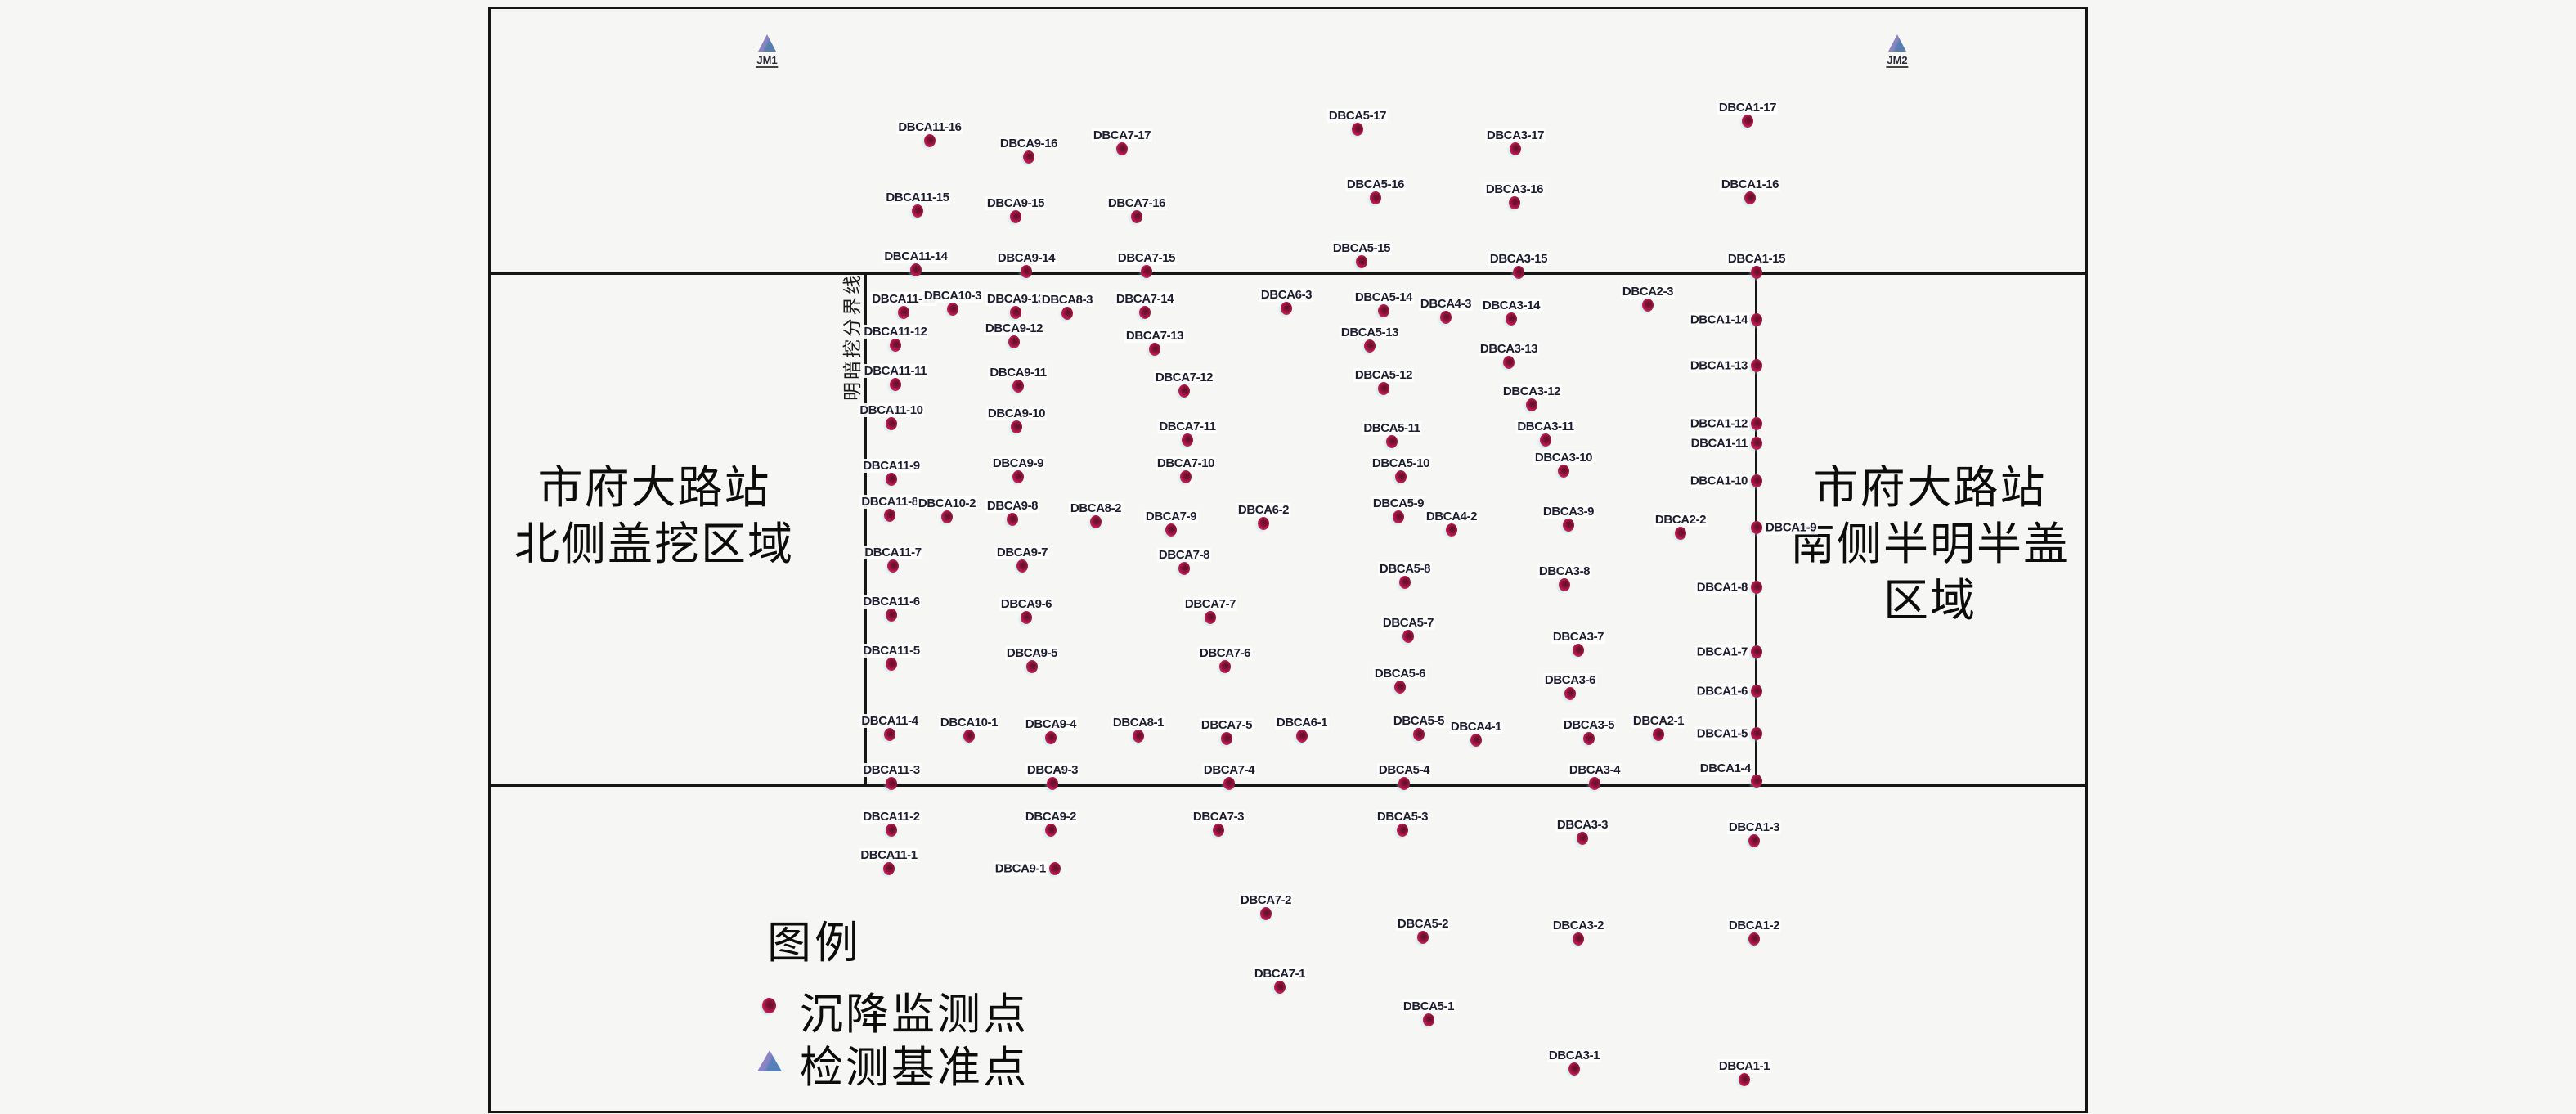 Image resolution: width=2576 pixels, height=1114 pixels. Describe the element at coordinates (1021, 869) in the screenshot. I see `point-label: DBCA9-1` at that location.